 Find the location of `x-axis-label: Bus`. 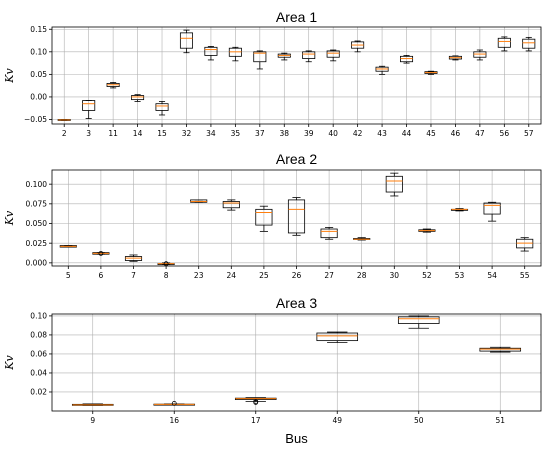

x-axis-label: Bus is located at coordinates (296, 438).